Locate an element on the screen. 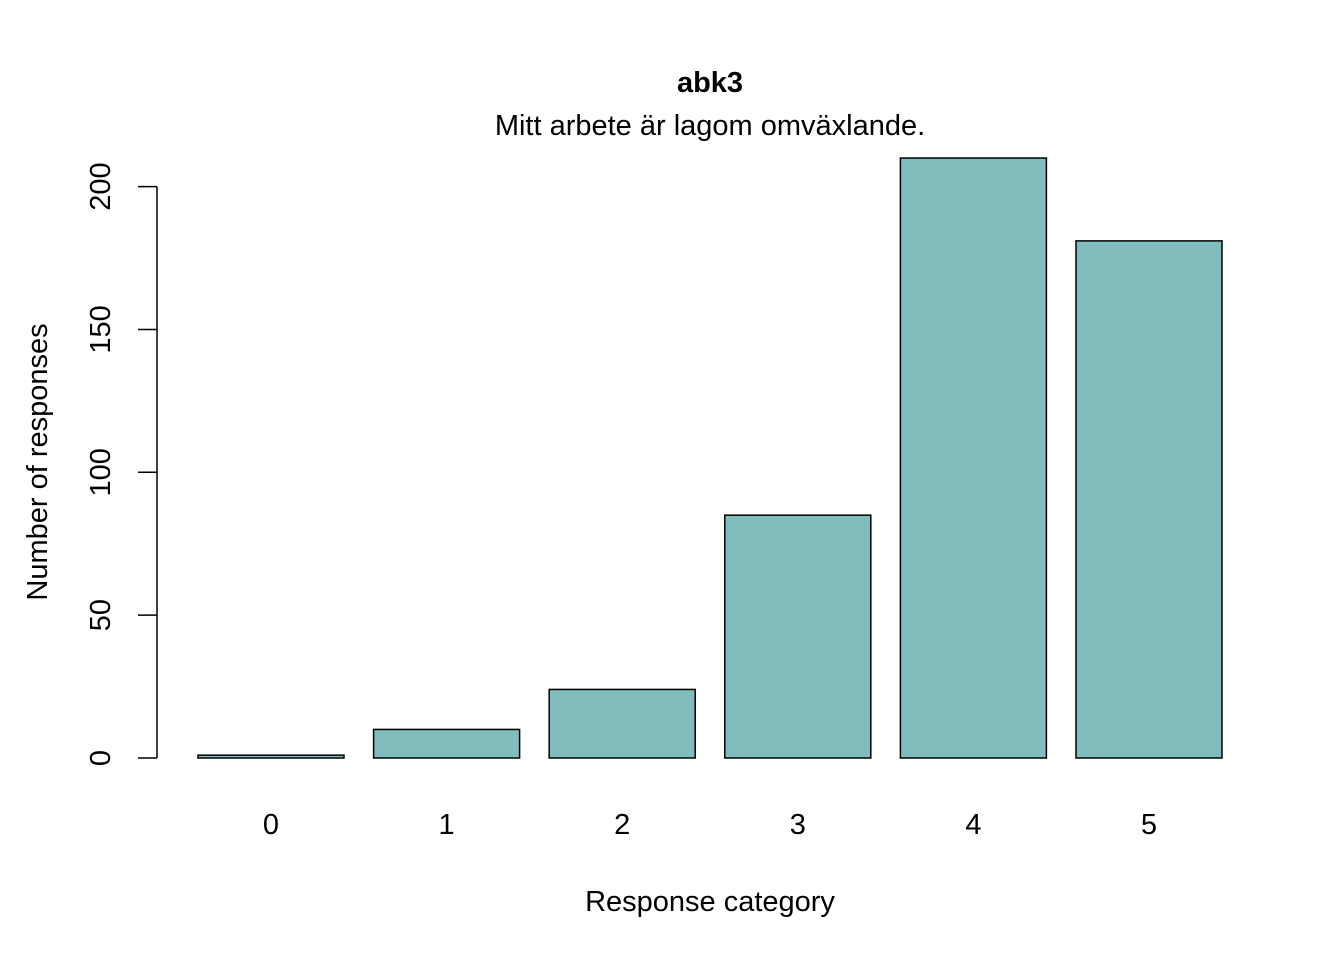 Image resolution: width=1344 pixels, height=960 pixels. x-axis-tick-labels: 0 1 2 3 4 5 is located at coordinates (710, 825).